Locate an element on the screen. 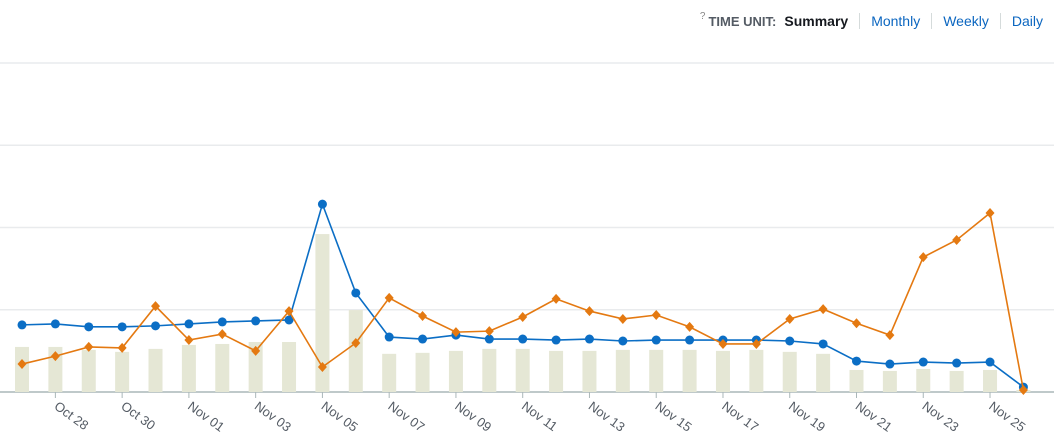 The image size is (1054, 443). x-tick-label: Nov 07 is located at coordinates (406, 416).